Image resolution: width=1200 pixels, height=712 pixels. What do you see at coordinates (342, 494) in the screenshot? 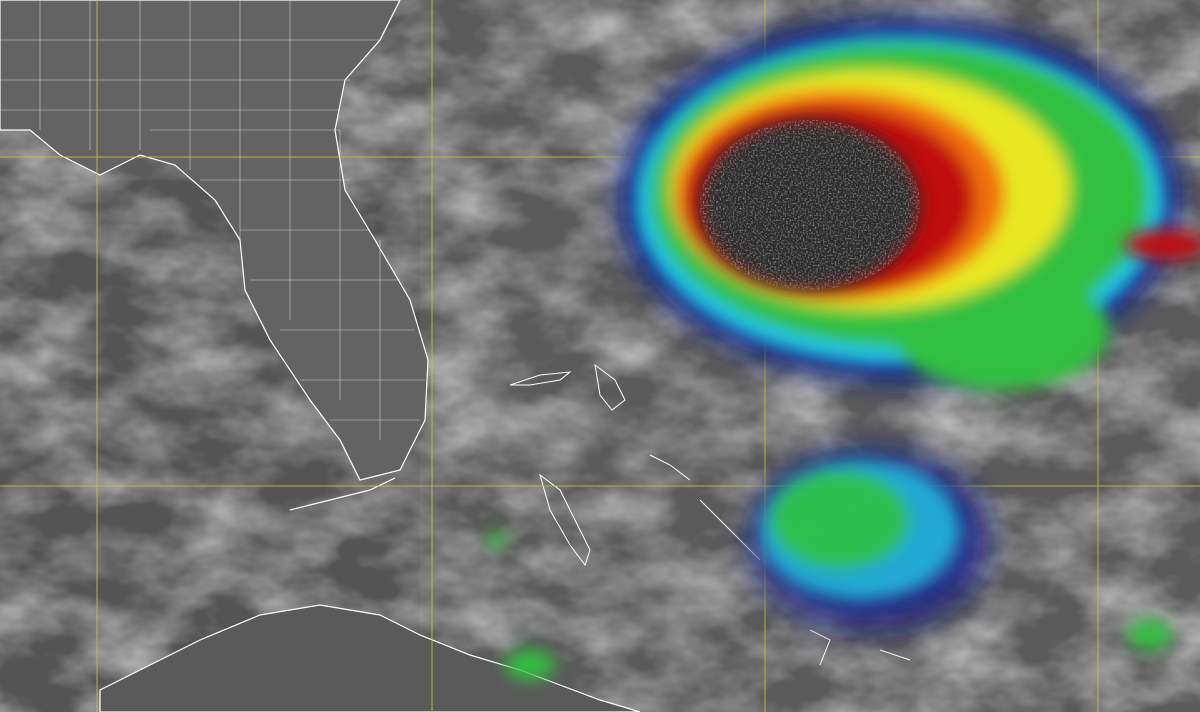
I see `keys` at bounding box center [342, 494].